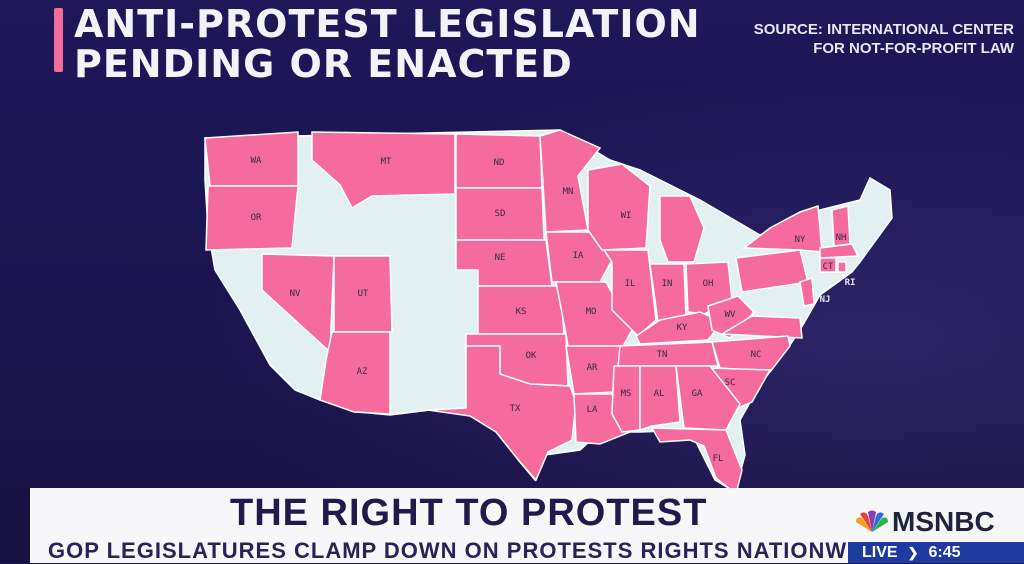  I want to click on source-line-1: SOURCE: INTERNATIONAL CENTER, so click(883, 29).